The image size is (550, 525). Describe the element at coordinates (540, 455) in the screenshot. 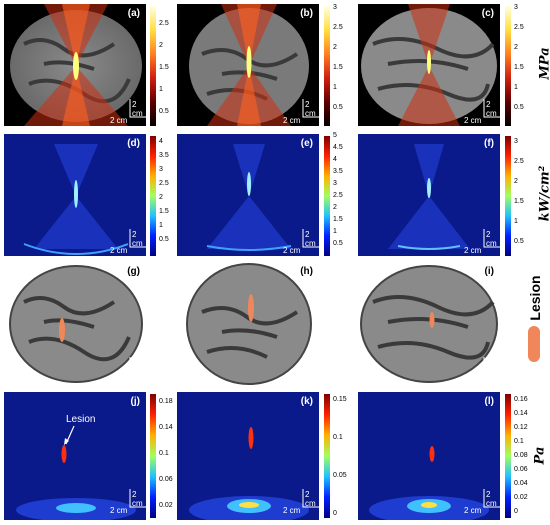

I see `unit-pa: Pa` at that location.